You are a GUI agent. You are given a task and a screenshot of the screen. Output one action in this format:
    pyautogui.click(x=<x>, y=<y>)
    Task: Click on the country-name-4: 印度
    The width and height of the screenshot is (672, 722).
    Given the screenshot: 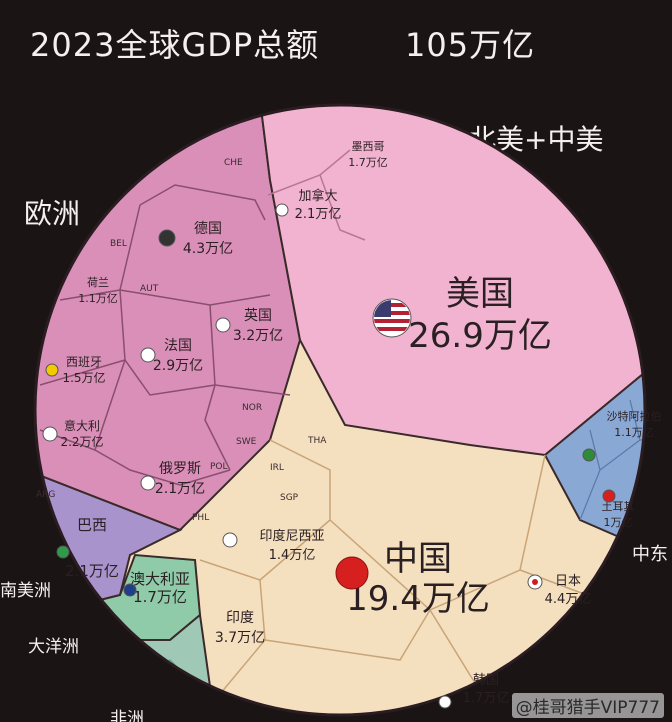 What is the action you would take?
    pyautogui.click(x=240, y=618)
    